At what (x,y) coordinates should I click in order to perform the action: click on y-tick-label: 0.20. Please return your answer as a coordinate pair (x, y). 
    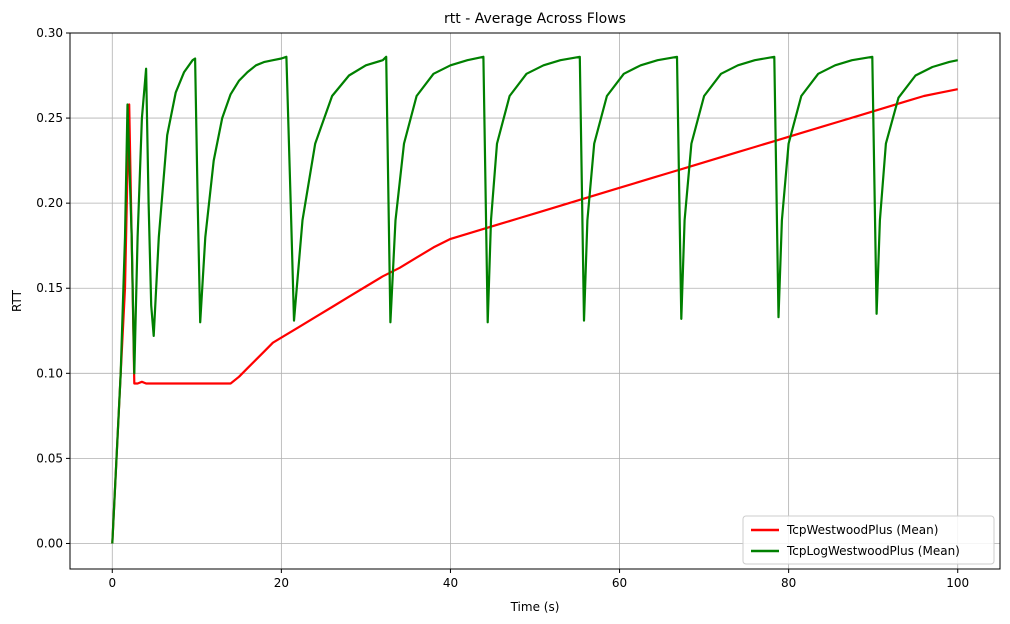
    Looking at the image, I should click on (49, 203).